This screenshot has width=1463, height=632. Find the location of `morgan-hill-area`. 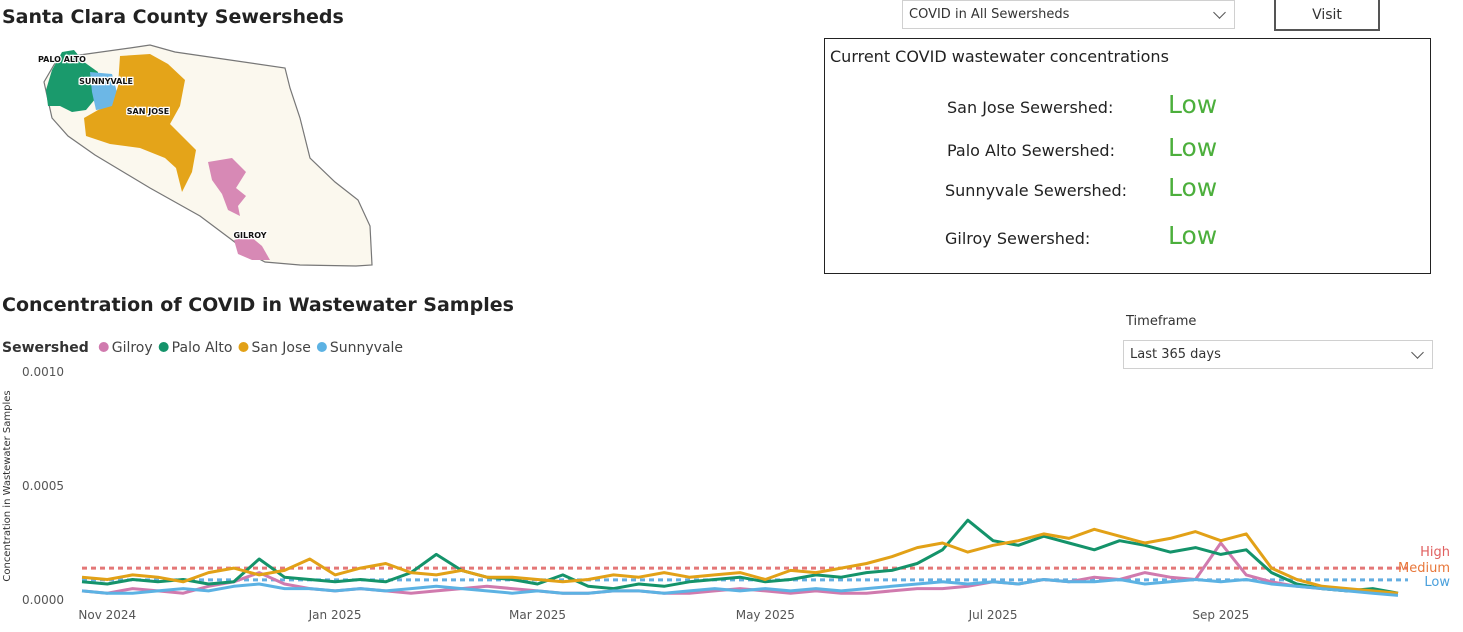

morgan-hill-area is located at coordinates (227, 187).